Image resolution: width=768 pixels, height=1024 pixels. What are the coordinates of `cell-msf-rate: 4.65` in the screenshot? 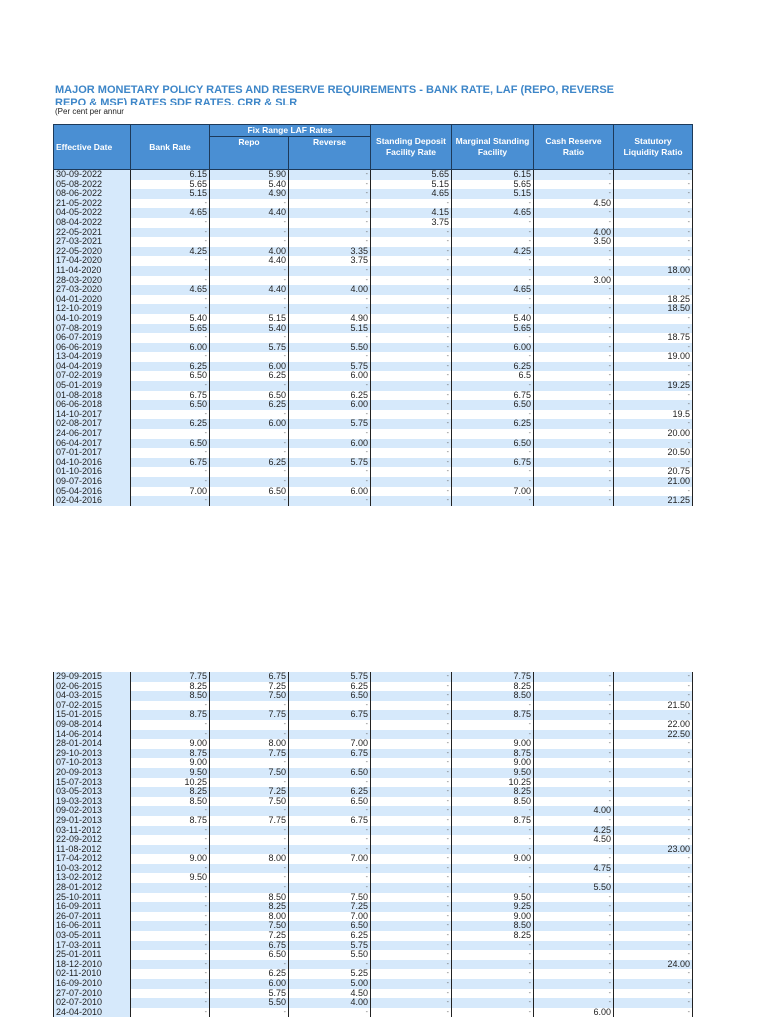 It's located at (492, 290).